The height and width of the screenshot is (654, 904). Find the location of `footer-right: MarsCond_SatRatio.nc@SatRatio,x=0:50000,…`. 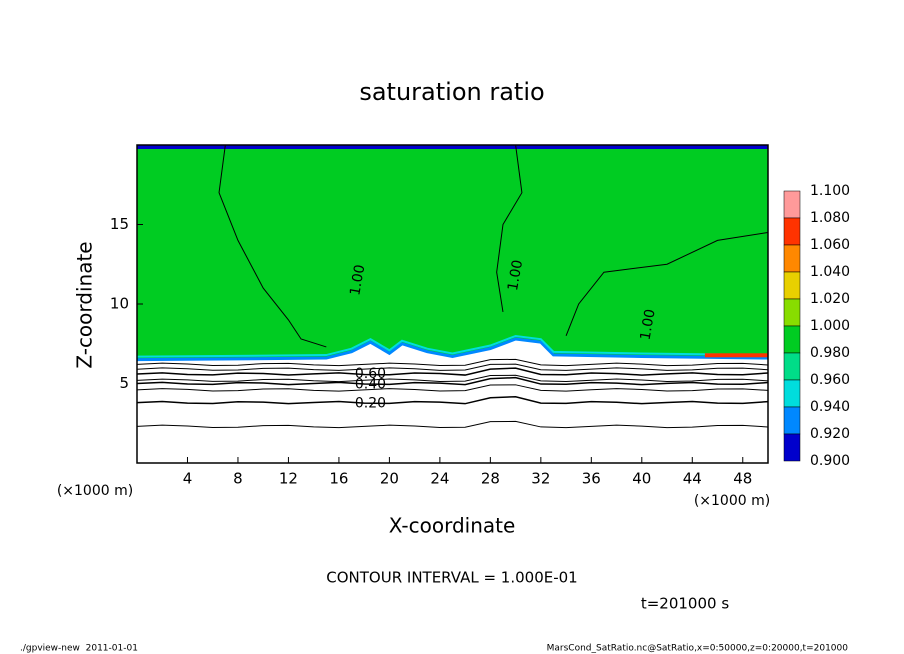

footer-right: MarsCond_SatRatio.nc@SatRatio,x=0:50000,… is located at coordinates (698, 649).